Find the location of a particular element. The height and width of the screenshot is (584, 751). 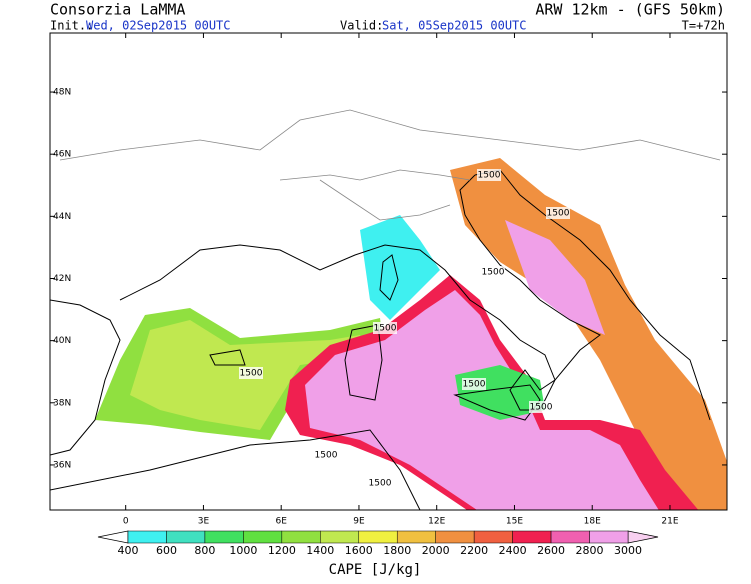

lat-tick-label: 36N is located at coordinates (62, 465).